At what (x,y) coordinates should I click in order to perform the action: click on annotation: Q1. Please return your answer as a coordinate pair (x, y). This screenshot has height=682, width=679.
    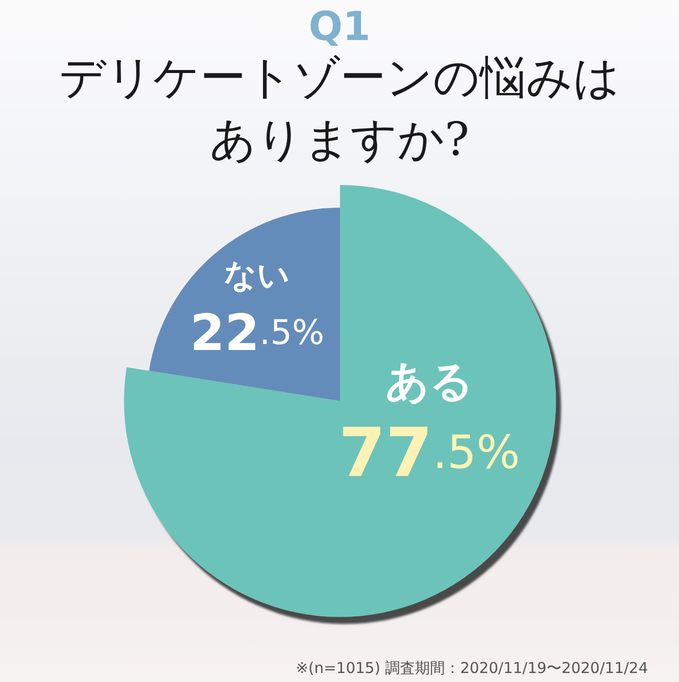
    Looking at the image, I should click on (339, 27).